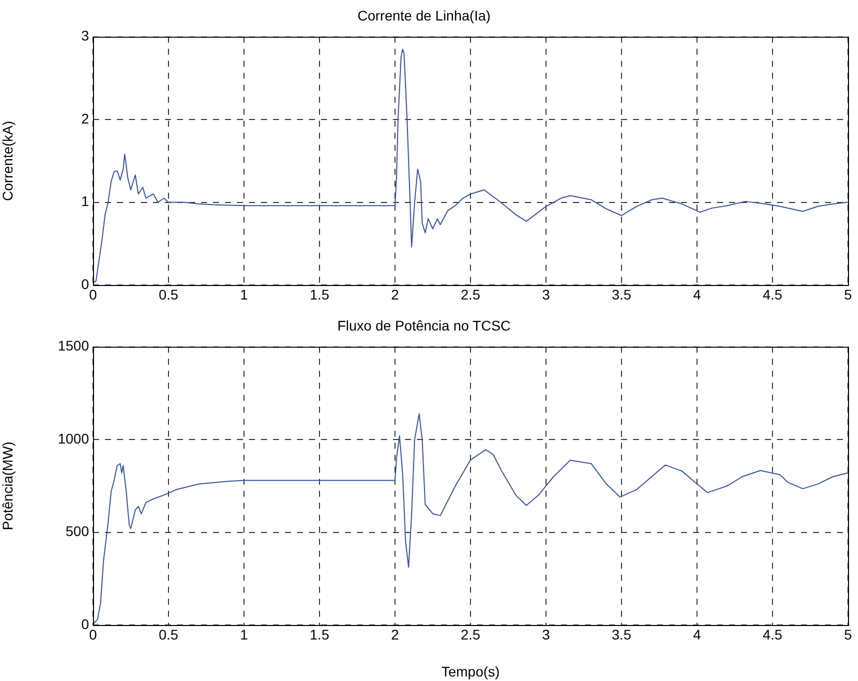  Describe the element at coordinates (85, 36) in the screenshot. I see `y-tick-label: 3` at that location.